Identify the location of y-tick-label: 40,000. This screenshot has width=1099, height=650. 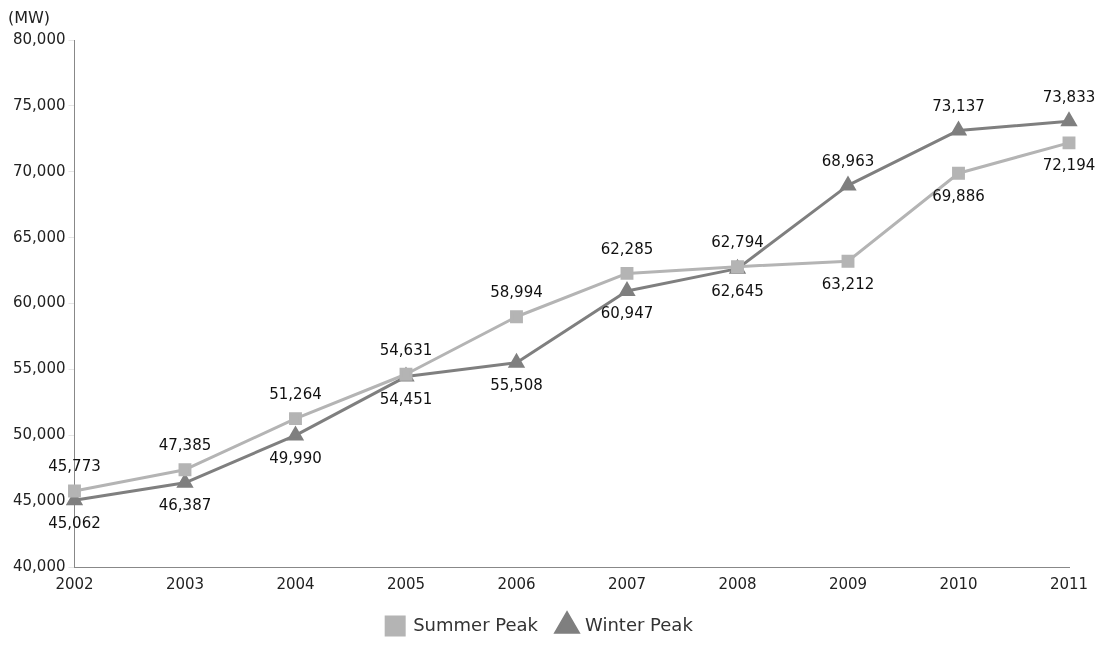
(39, 565).